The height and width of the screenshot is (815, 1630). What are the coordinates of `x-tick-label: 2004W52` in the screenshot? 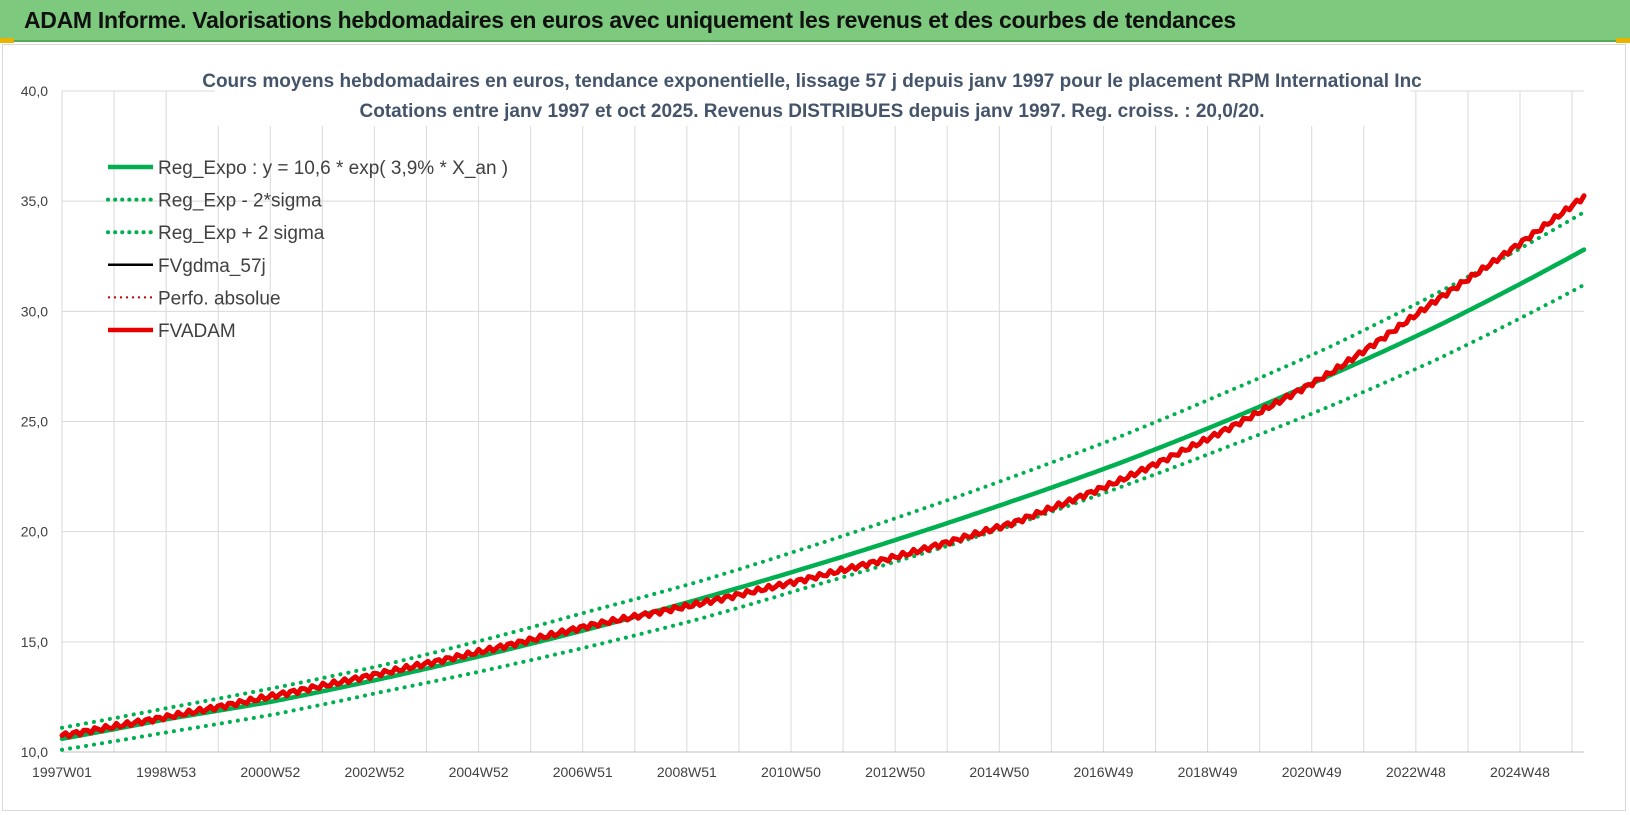 It's located at (479, 772).